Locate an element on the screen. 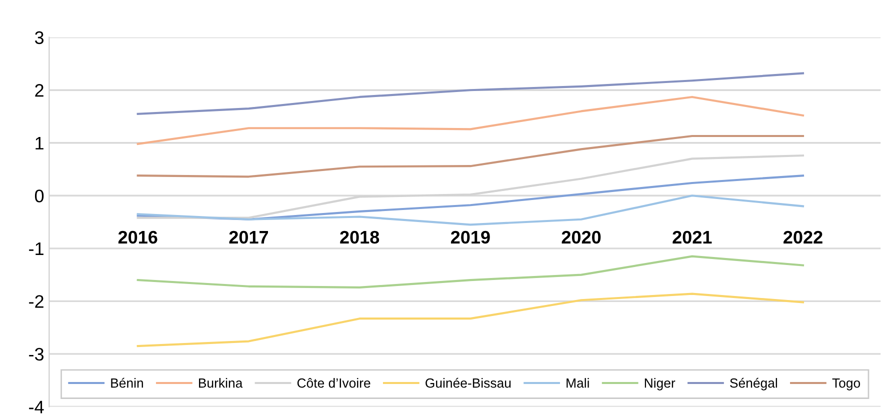 Image resolution: width=894 pixels, height=415 pixels. legend-label: Côte d’Ivoire is located at coordinates (333, 383).